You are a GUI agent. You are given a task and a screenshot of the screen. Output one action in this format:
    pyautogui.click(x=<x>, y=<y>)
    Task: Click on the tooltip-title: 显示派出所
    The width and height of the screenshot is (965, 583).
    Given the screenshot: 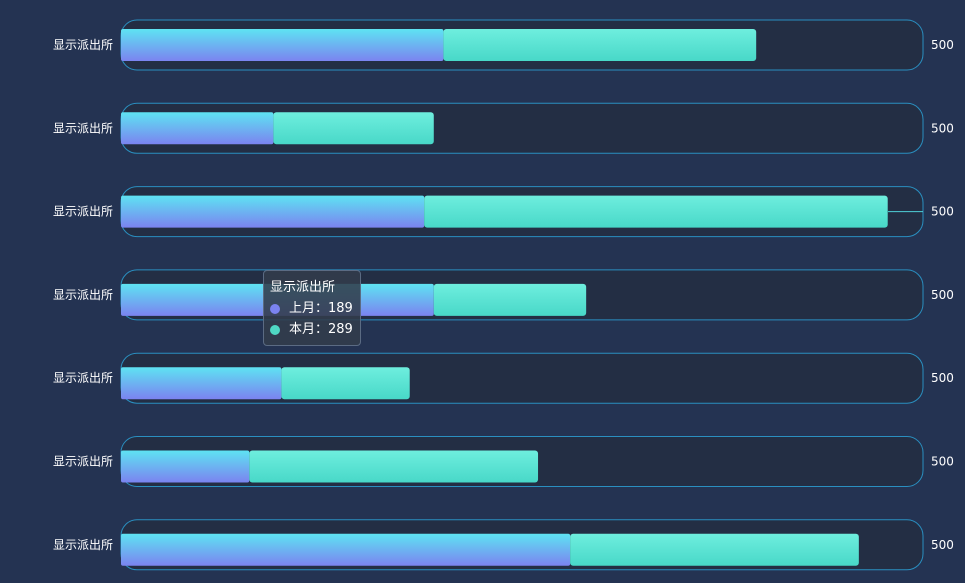 What is the action you would take?
    pyautogui.click(x=303, y=287)
    